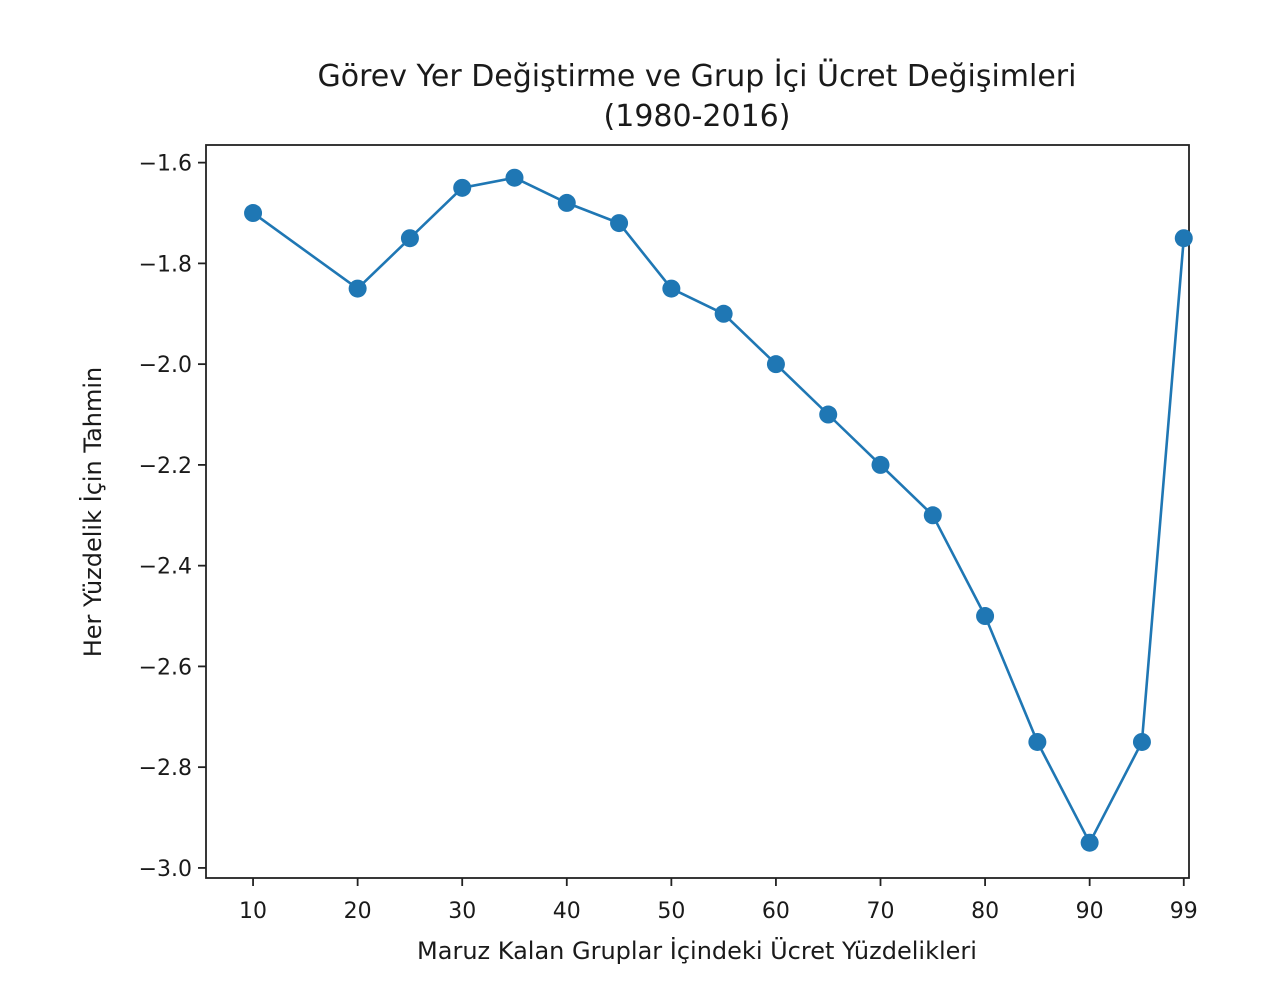 Image resolution: width=1280 pixels, height=996 pixels. What do you see at coordinates (165, 264) in the screenshot?
I see `y-tick-label: −1.8` at bounding box center [165, 264].